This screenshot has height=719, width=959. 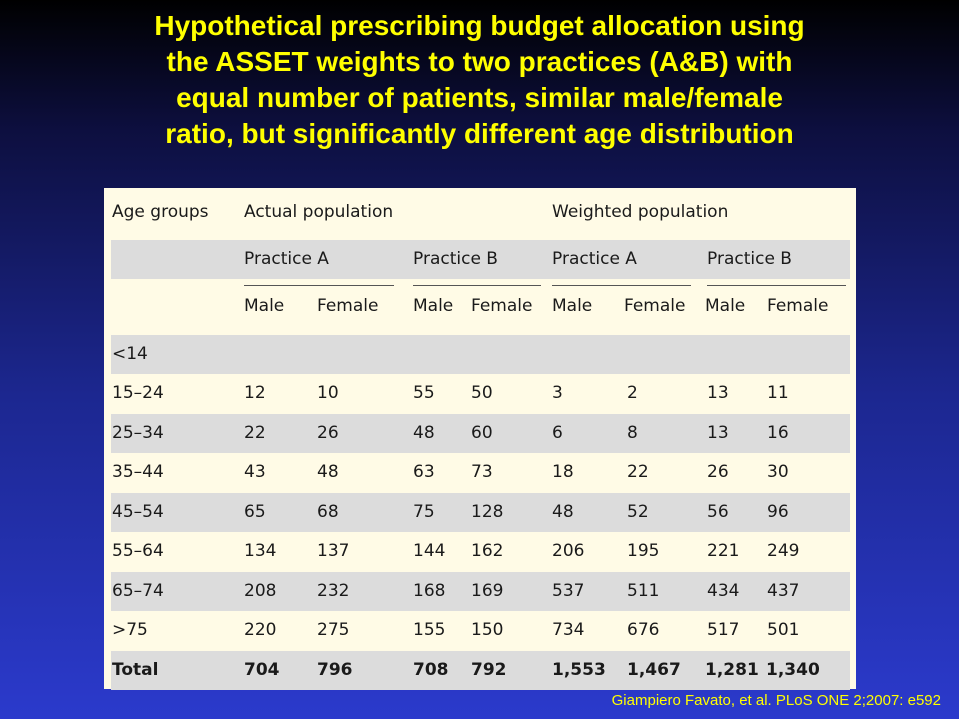 What do you see at coordinates (455, 259) in the screenshot?
I see `header-practice-b: Practice B` at bounding box center [455, 259].